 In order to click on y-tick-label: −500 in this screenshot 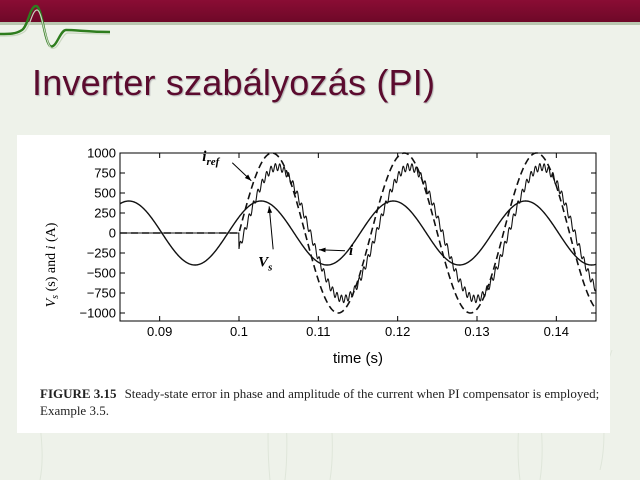, I will do `click(101, 273)`.